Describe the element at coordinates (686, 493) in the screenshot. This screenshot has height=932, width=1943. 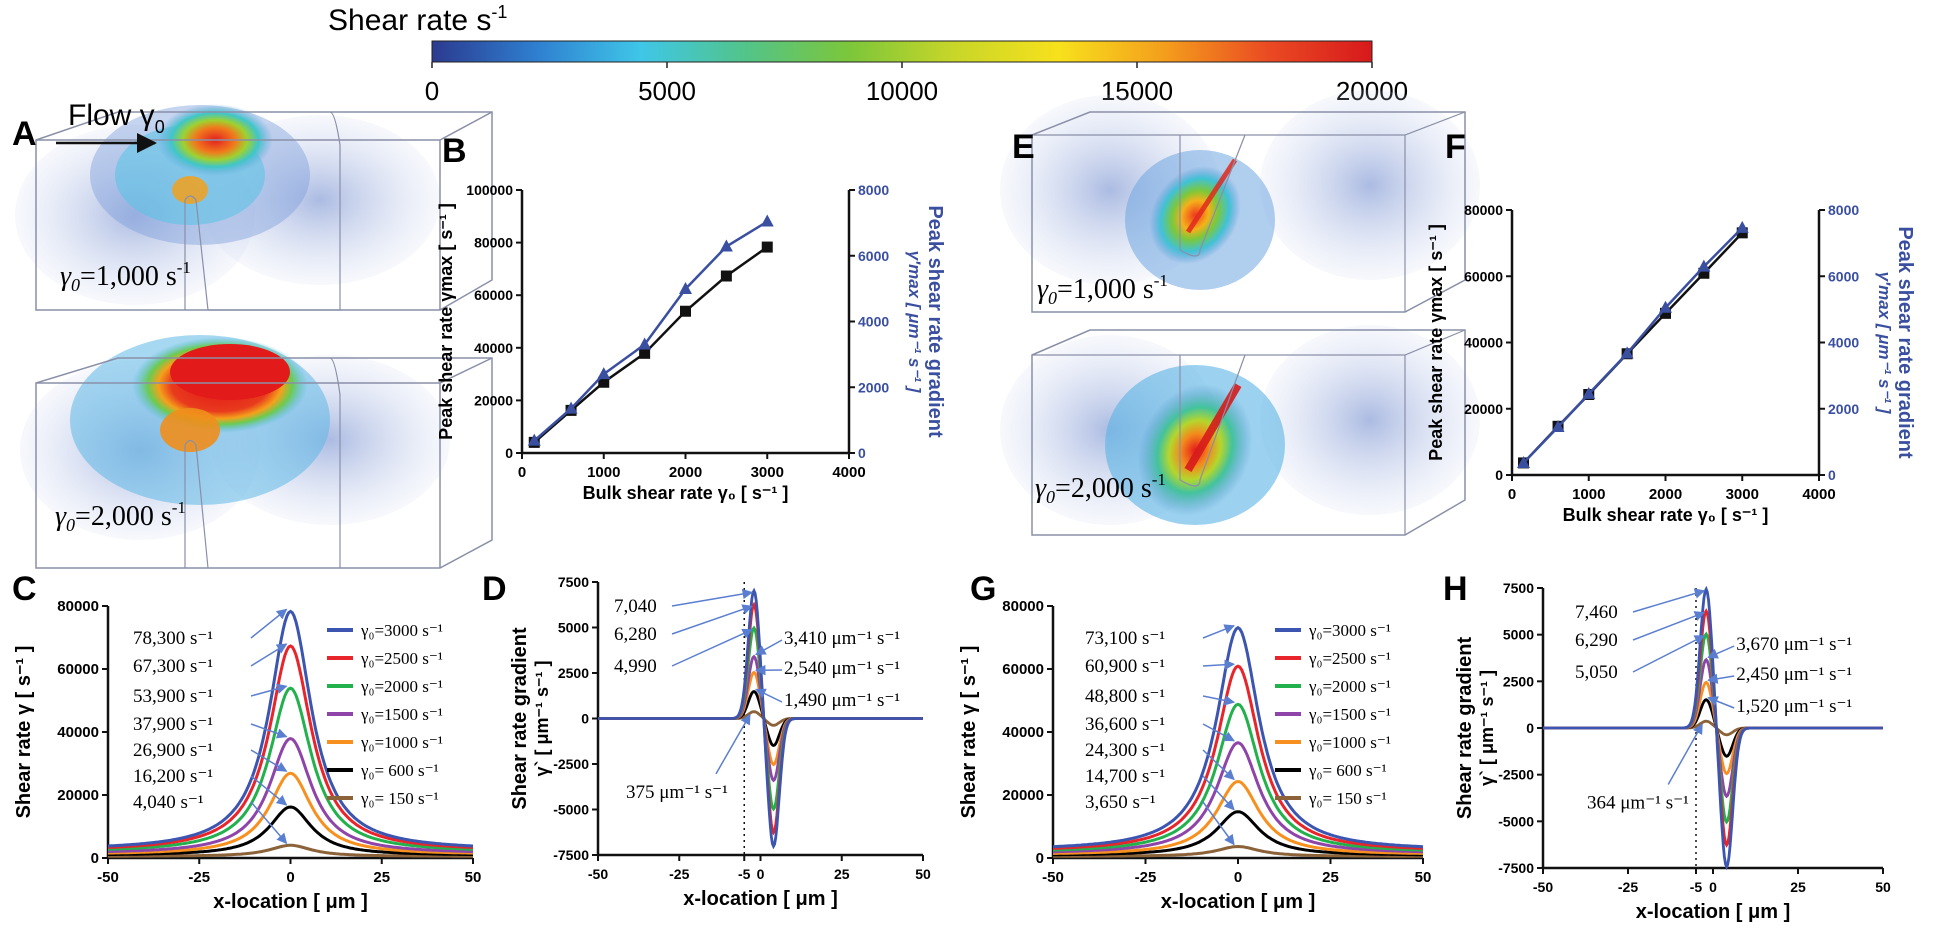
I see `x-axis-label: Bulk shear rate γ₀ [ s⁻¹ ]` at that location.